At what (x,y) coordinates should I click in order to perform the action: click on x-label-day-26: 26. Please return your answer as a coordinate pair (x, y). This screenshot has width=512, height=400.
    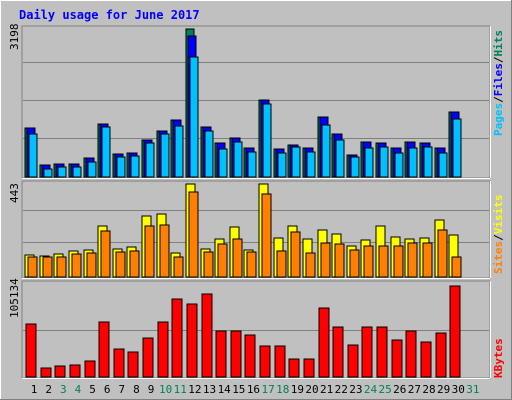
    Looking at the image, I should click on (399, 389).